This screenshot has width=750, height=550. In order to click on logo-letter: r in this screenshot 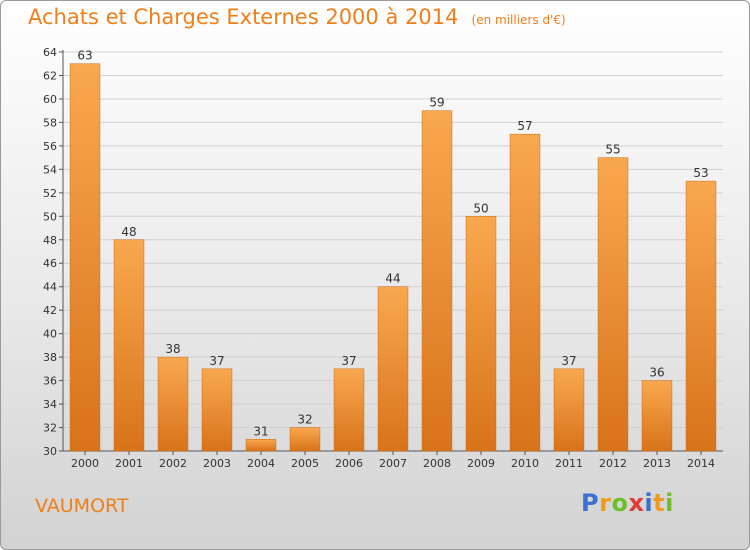, I will do `click(605, 503)`.